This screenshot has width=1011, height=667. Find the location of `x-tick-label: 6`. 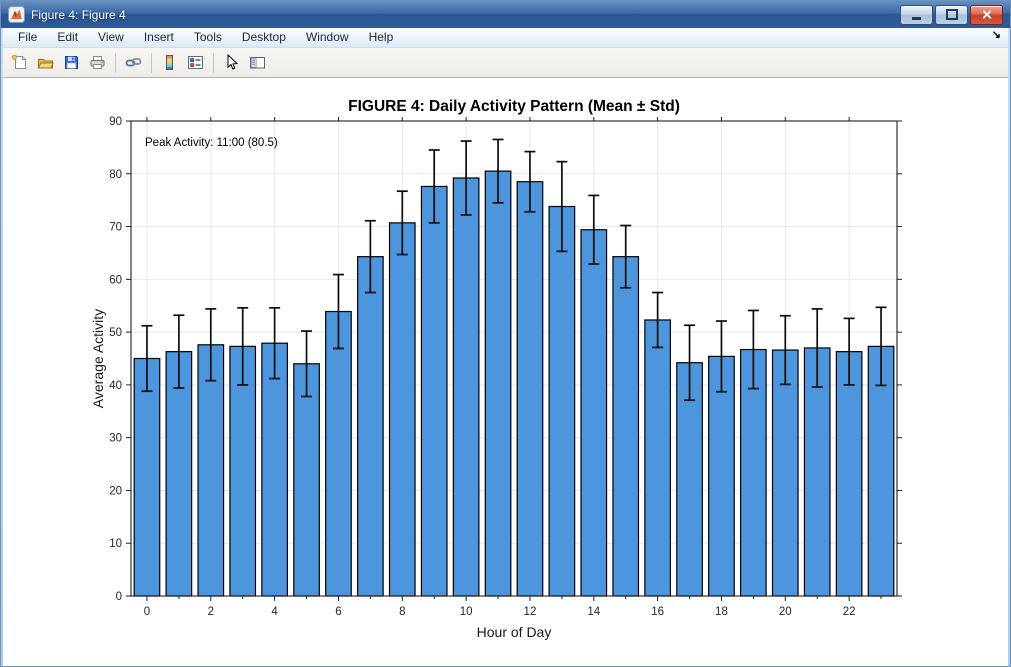

x-tick-label: 6 is located at coordinates (338, 612).